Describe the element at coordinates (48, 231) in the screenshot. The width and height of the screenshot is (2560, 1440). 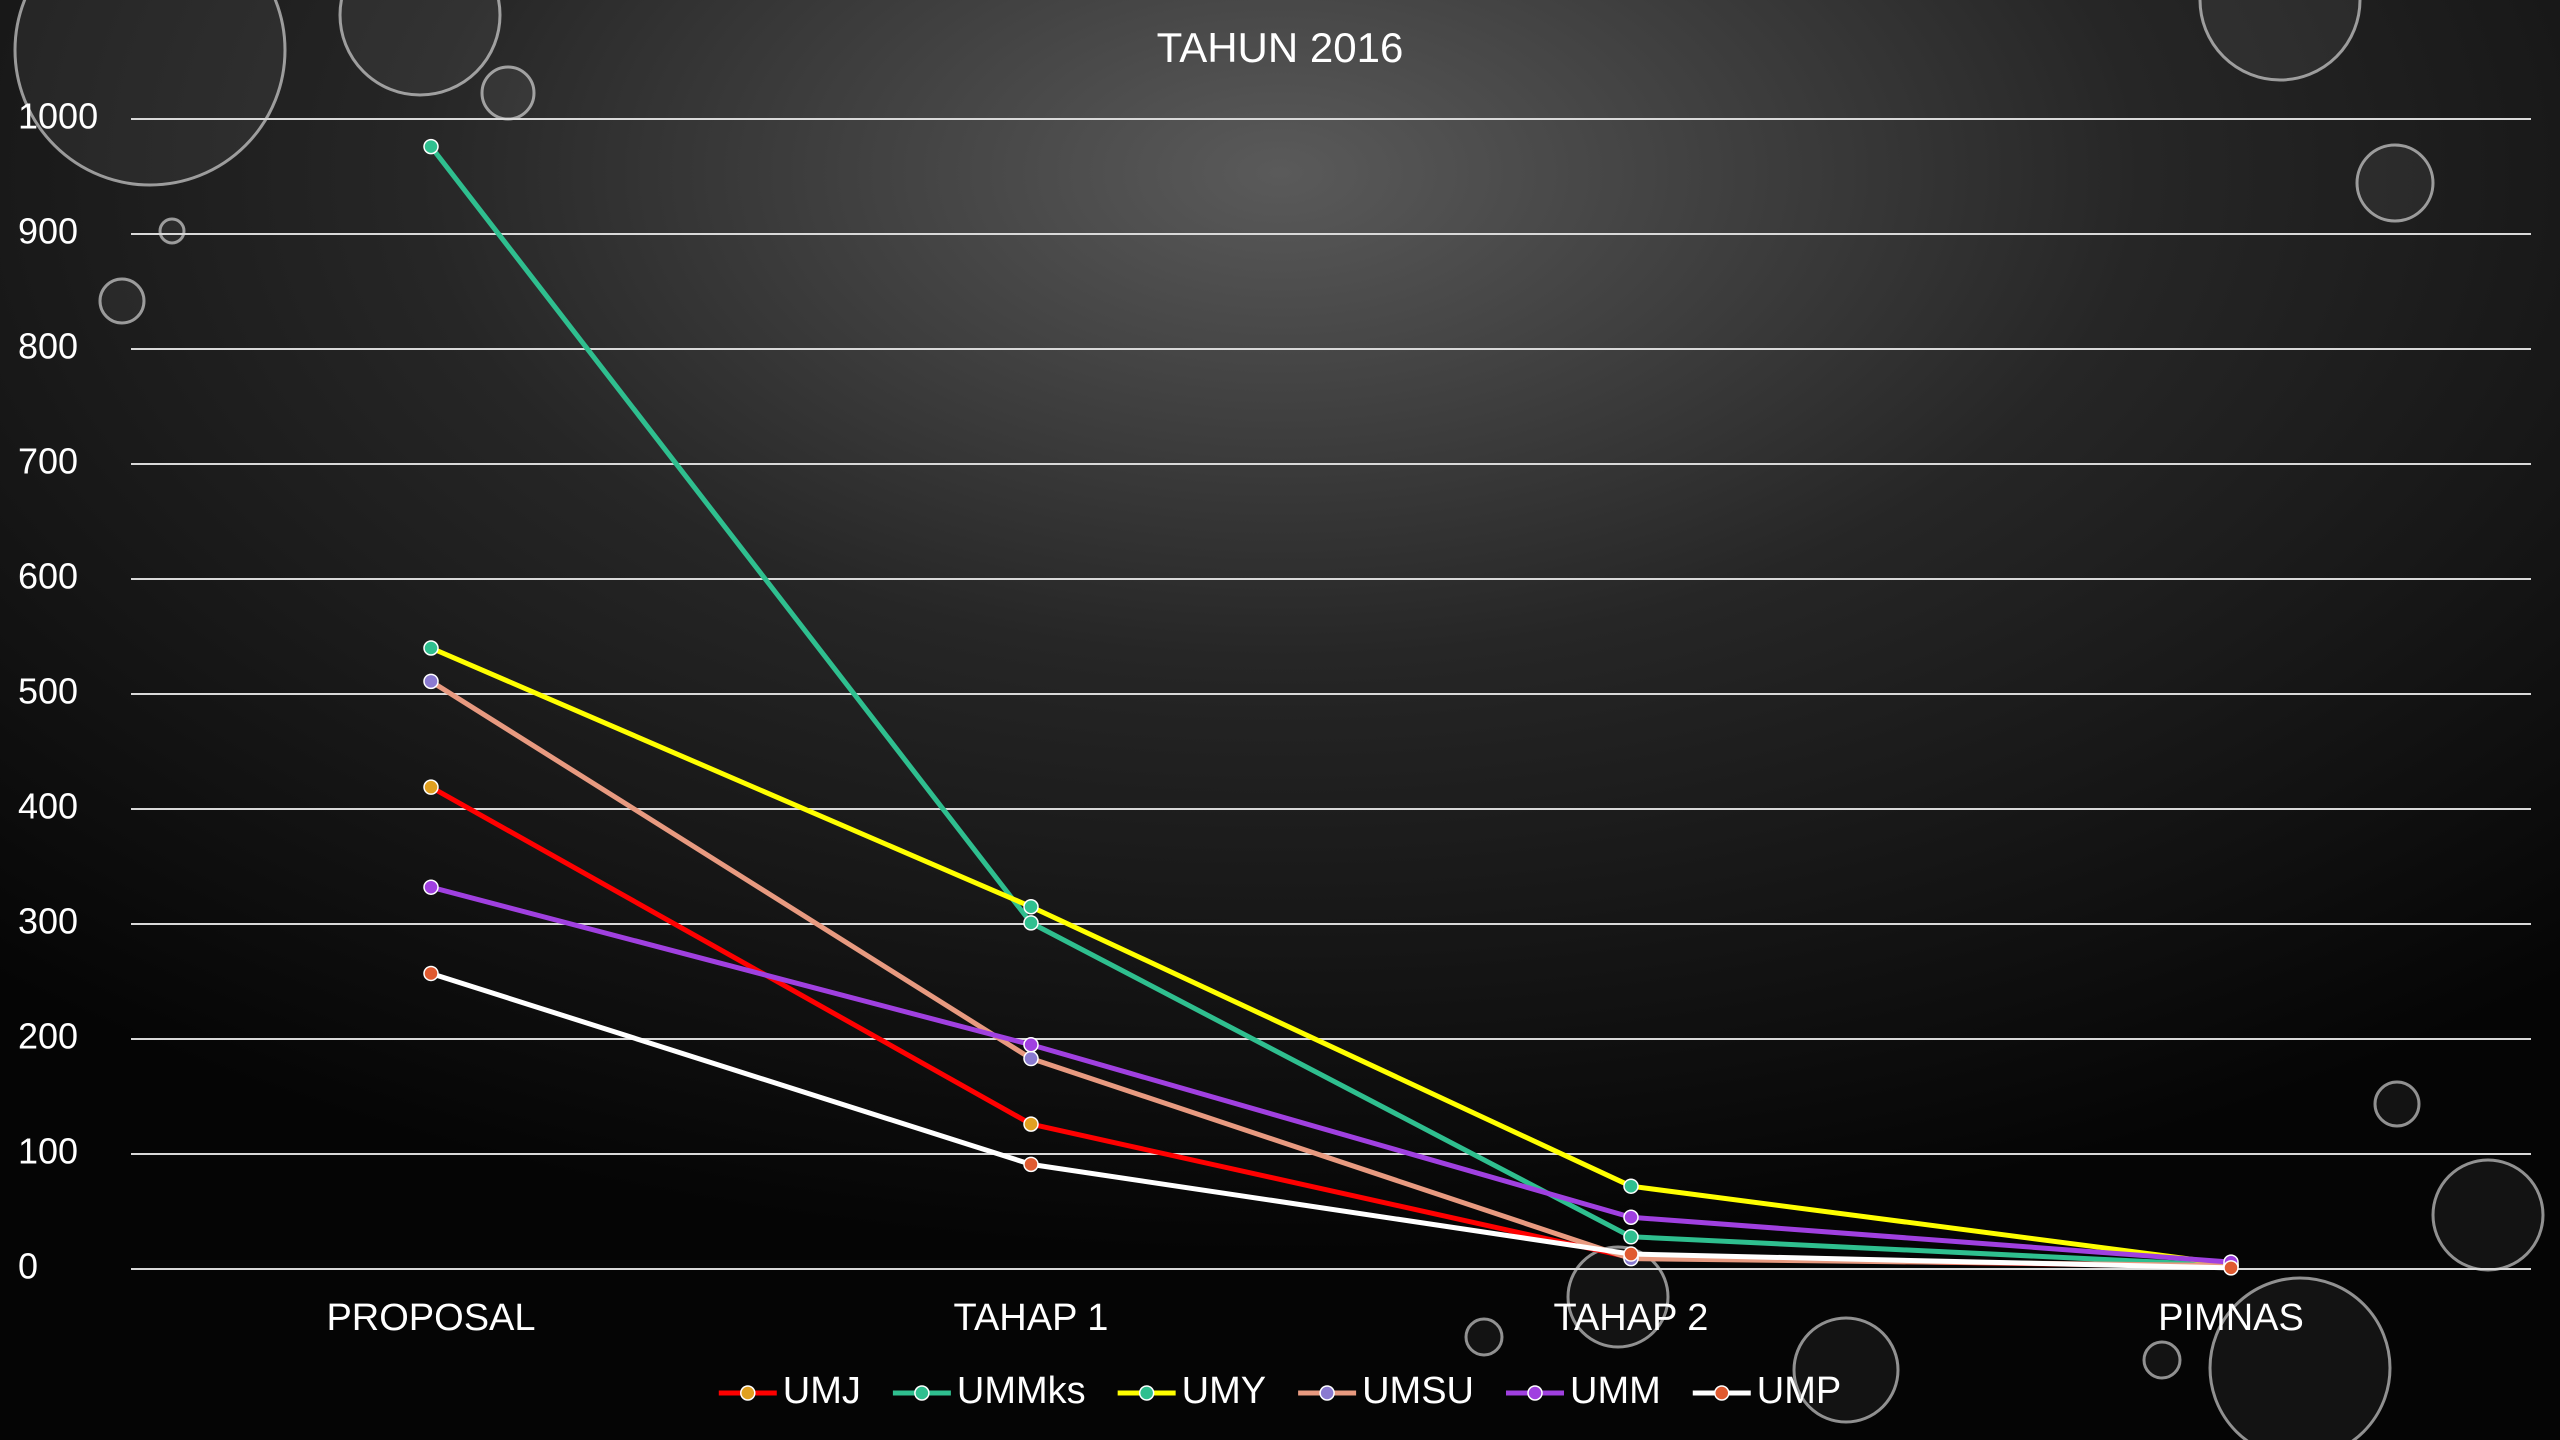
I see `y-tick-label: 900` at that location.